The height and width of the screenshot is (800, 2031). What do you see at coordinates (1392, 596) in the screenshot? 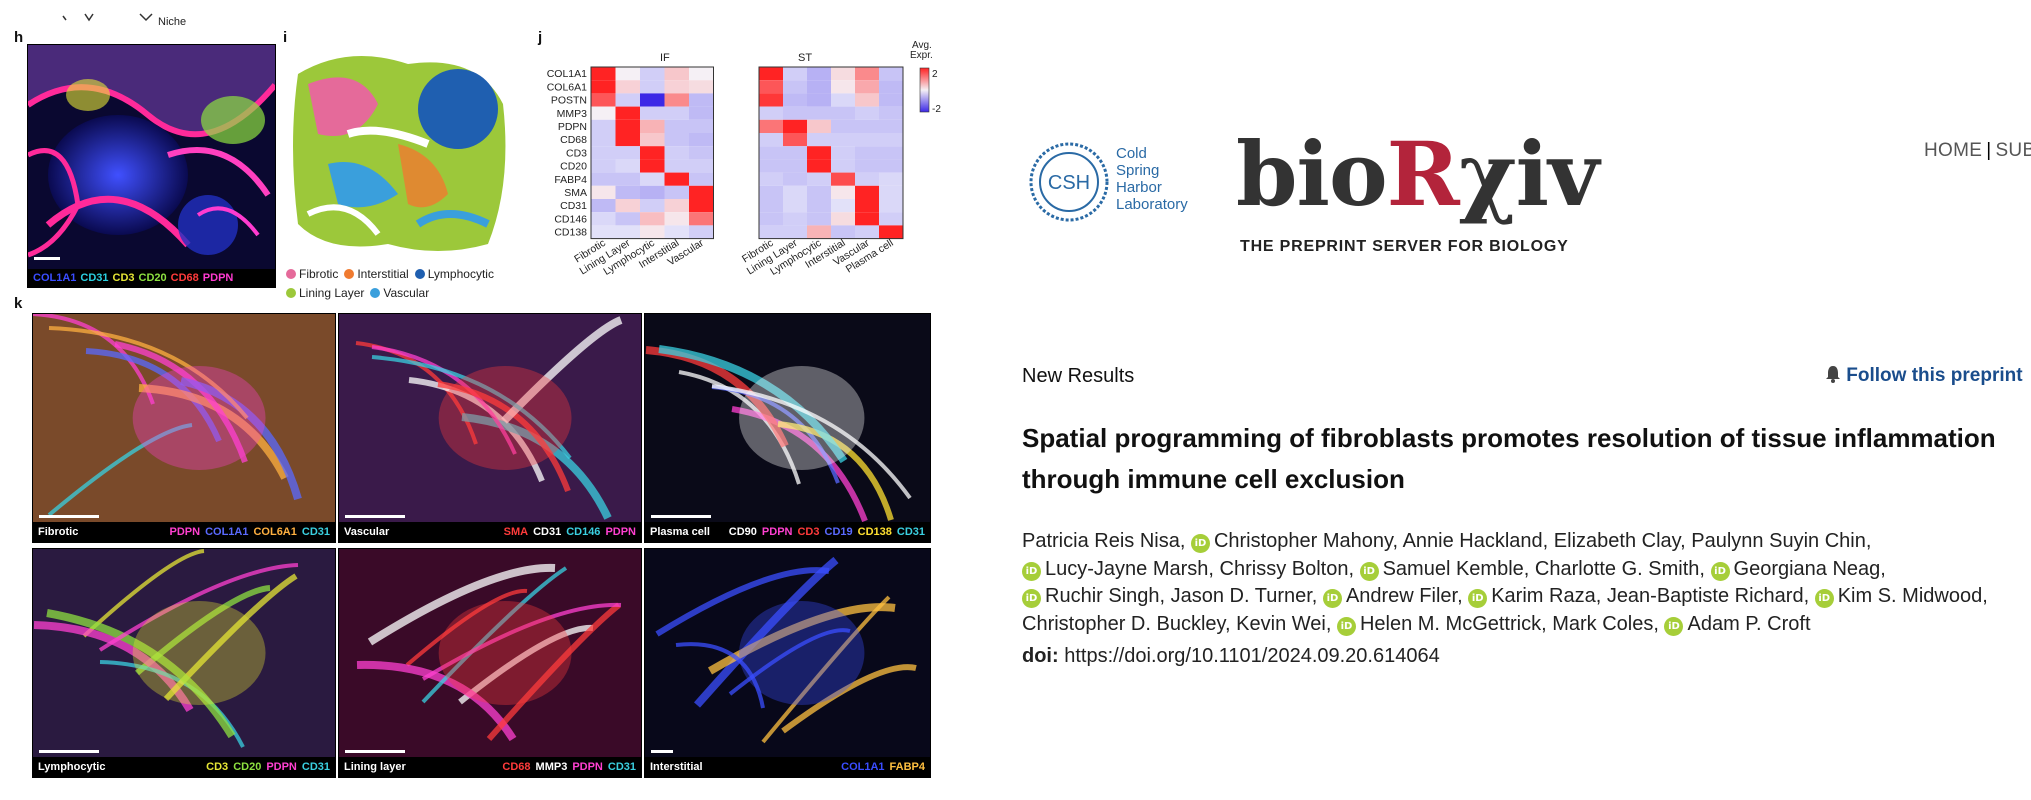
I see `author: iD Andrew Filer,` at bounding box center [1392, 596].